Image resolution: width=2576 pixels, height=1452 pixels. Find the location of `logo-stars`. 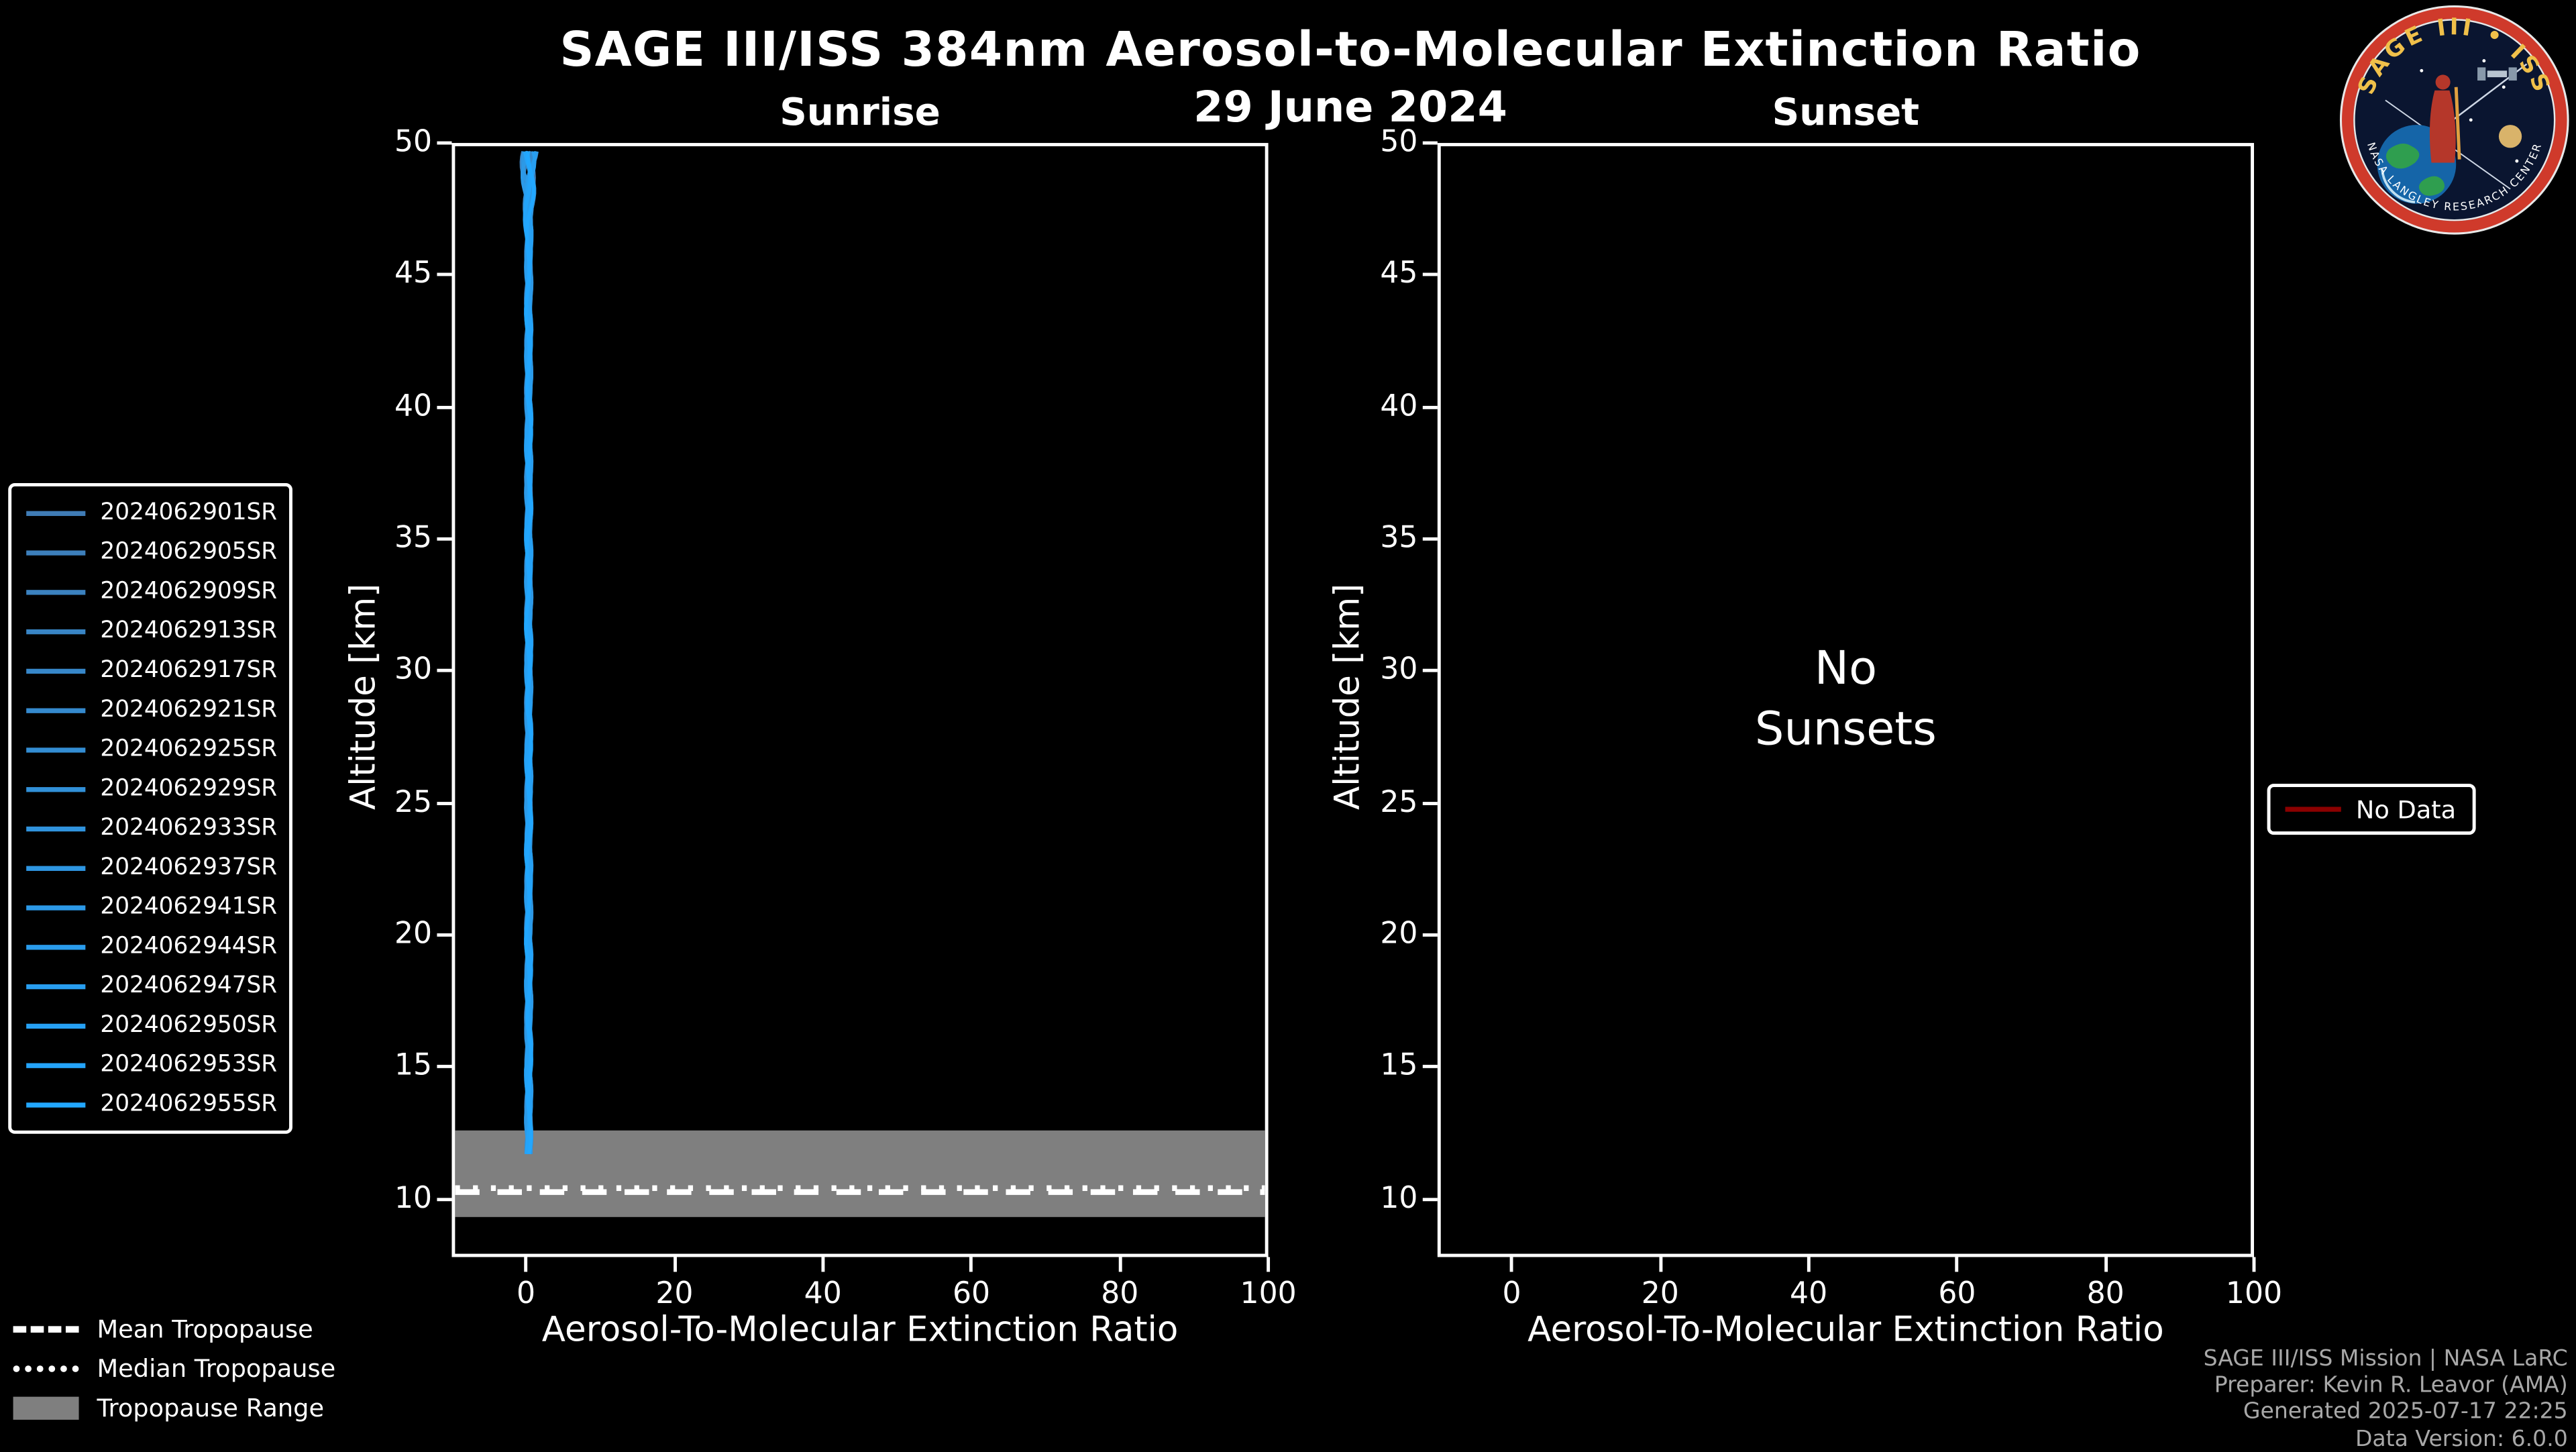

logo-stars is located at coordinates (2469, 111).